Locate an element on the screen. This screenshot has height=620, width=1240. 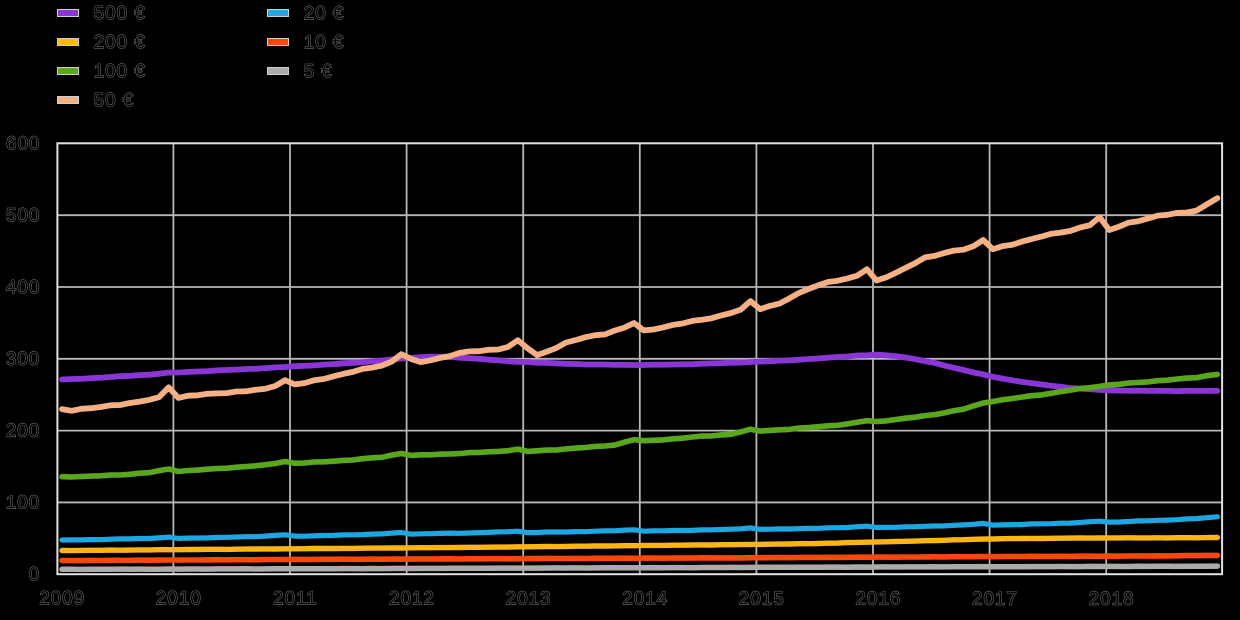
svg-text: 20 € is located at coordinates (324, 13).